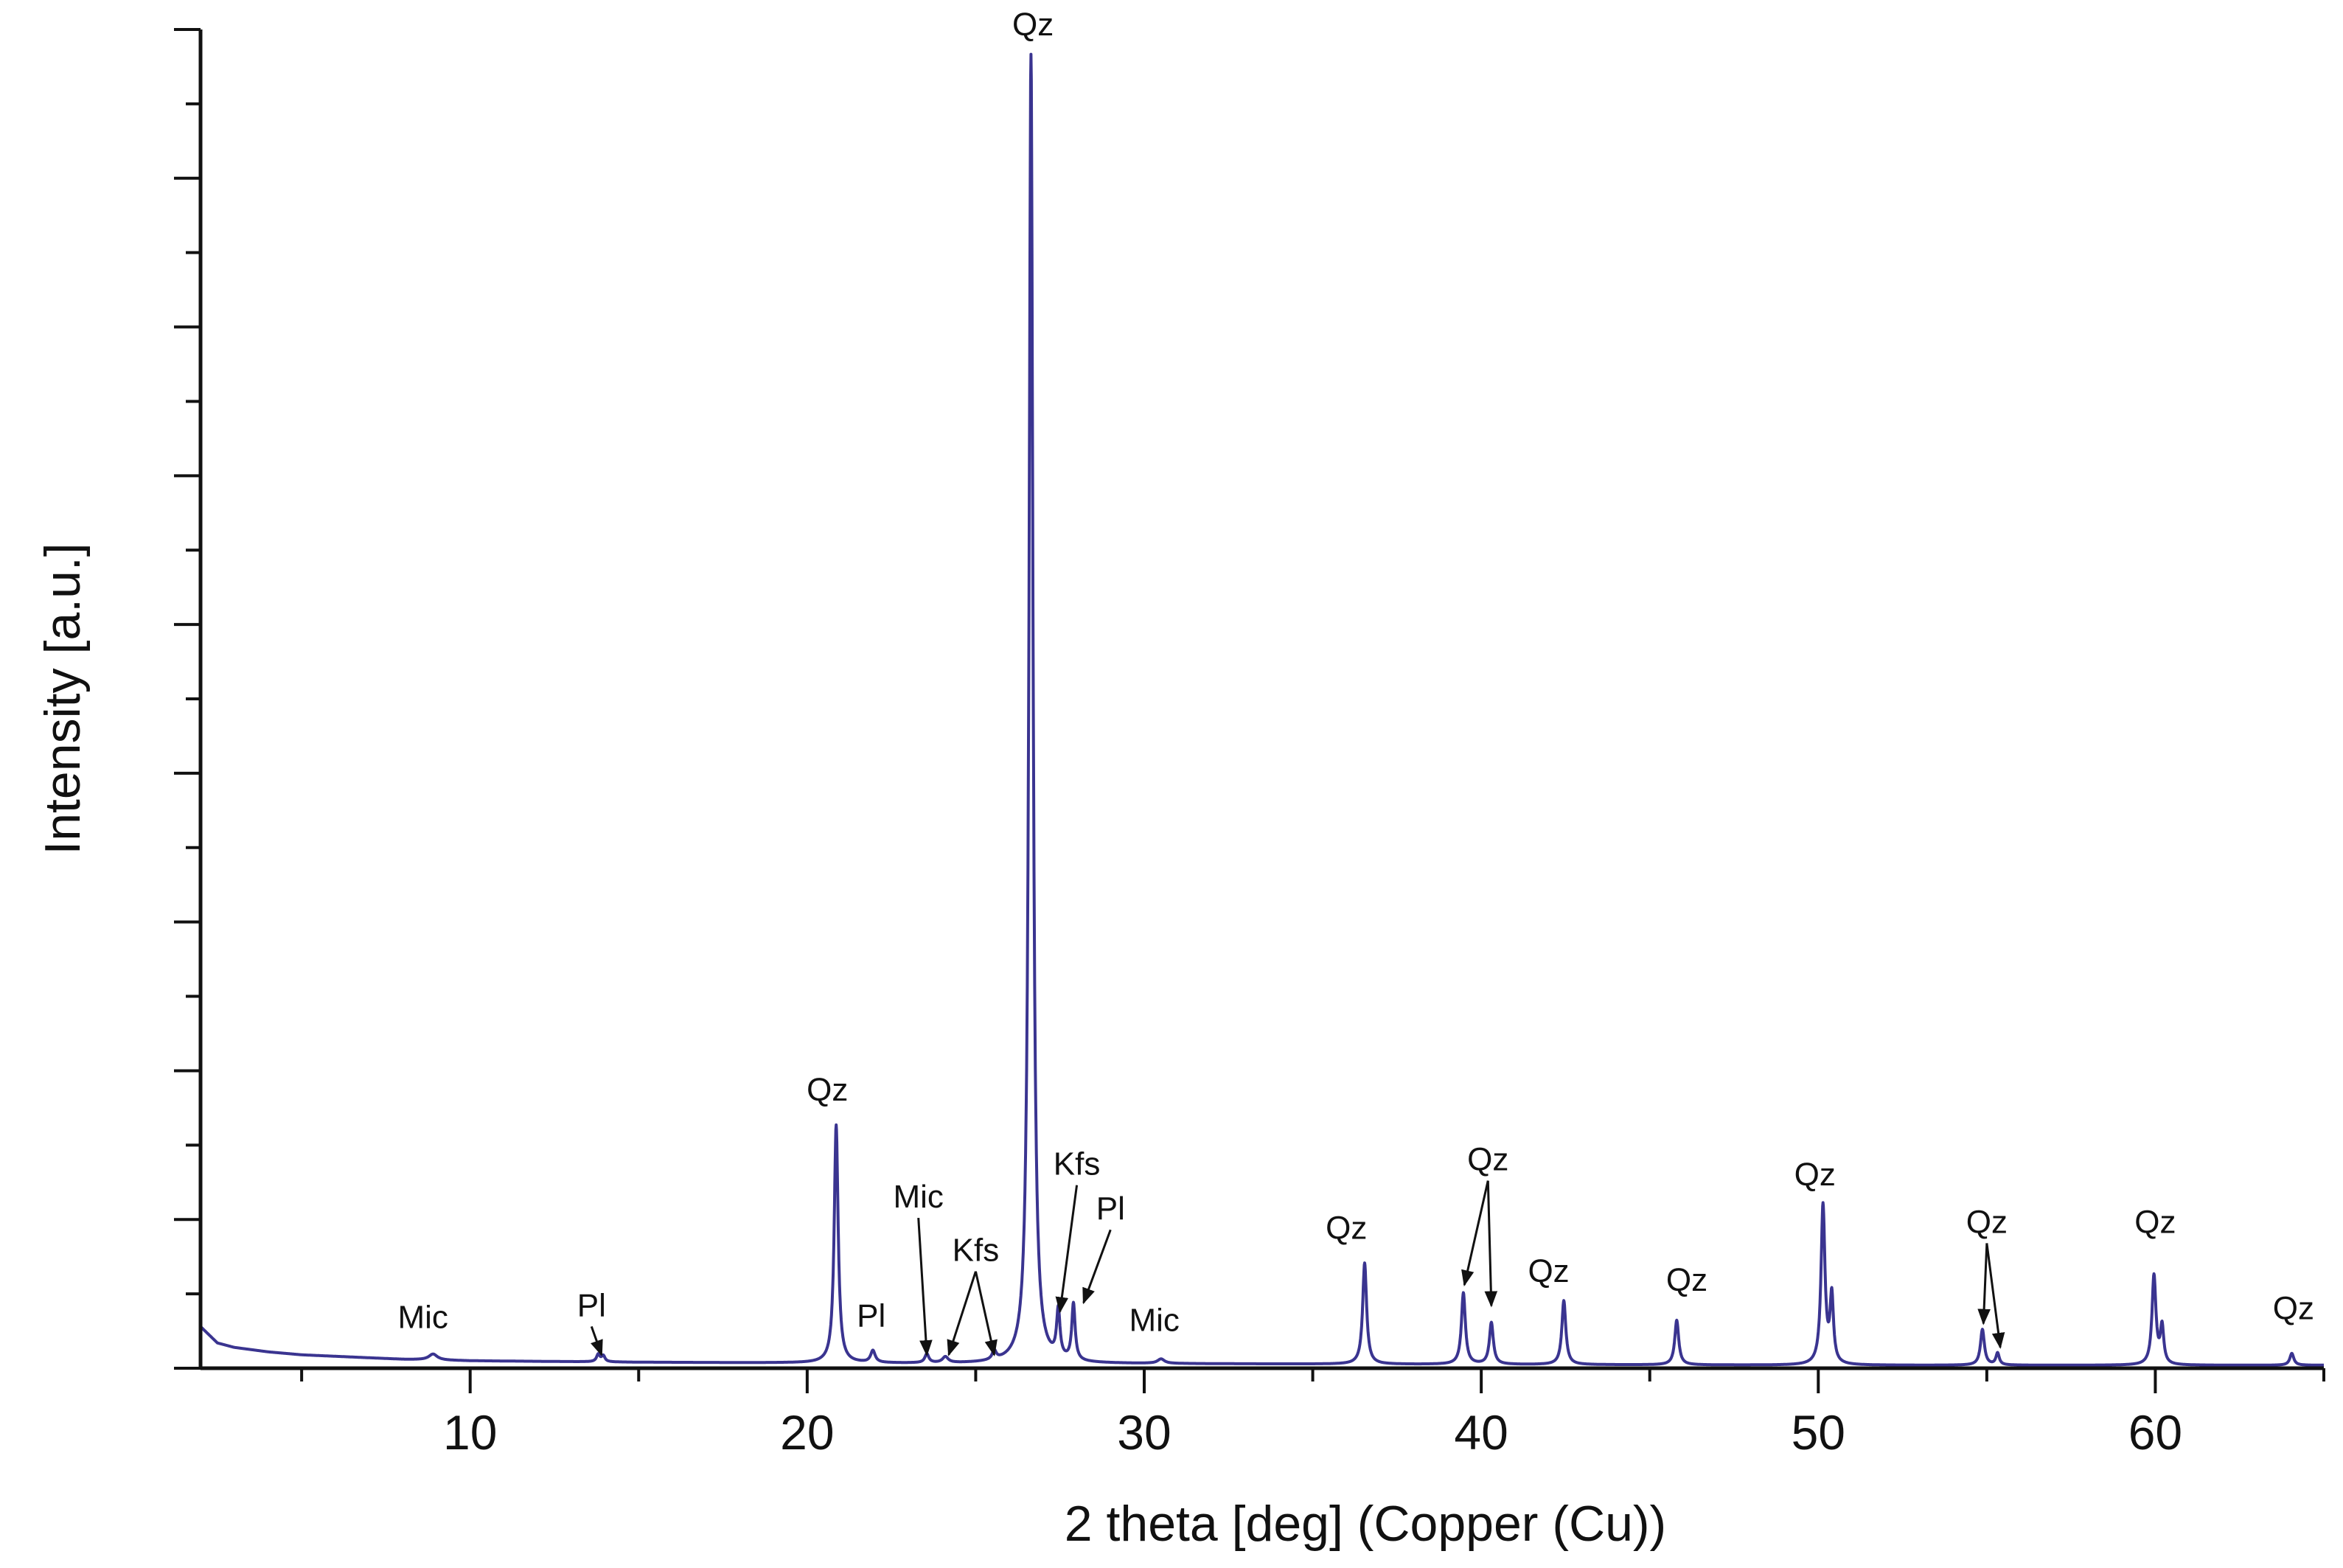 This screenshot has height=1568, width=2343. What do you see at coordinates (1144, 1432) in the screenshot?
I see `x-tick-label: 30` at bounding box center [1144, 1432].